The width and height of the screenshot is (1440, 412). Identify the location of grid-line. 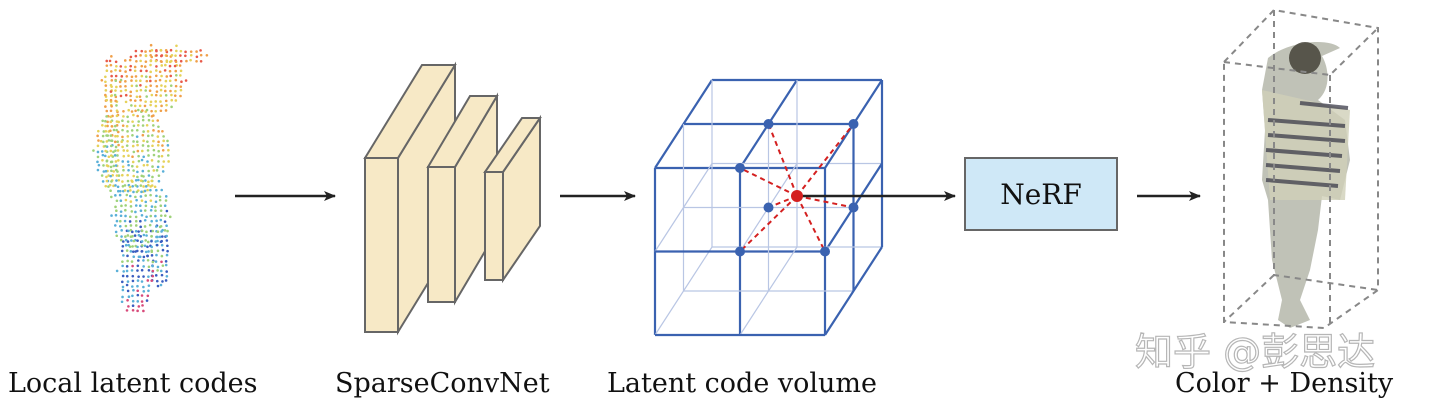
(853, 291).